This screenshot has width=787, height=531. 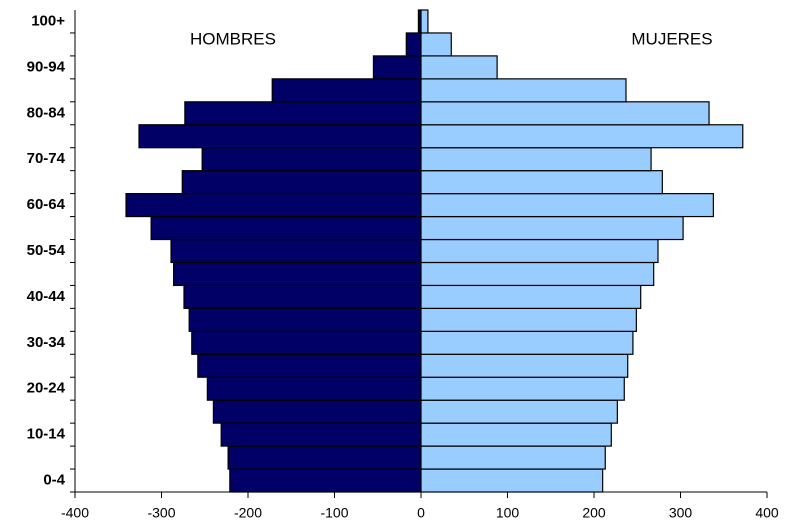 What do you see at coordinates (75, 513) in the screenshot?
I see `x-tick-label: -400` at bounding box center [75, 513].